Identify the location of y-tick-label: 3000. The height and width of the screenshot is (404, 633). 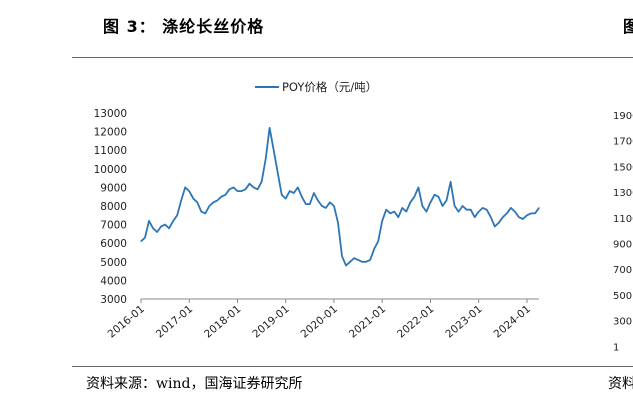
(113, 300).